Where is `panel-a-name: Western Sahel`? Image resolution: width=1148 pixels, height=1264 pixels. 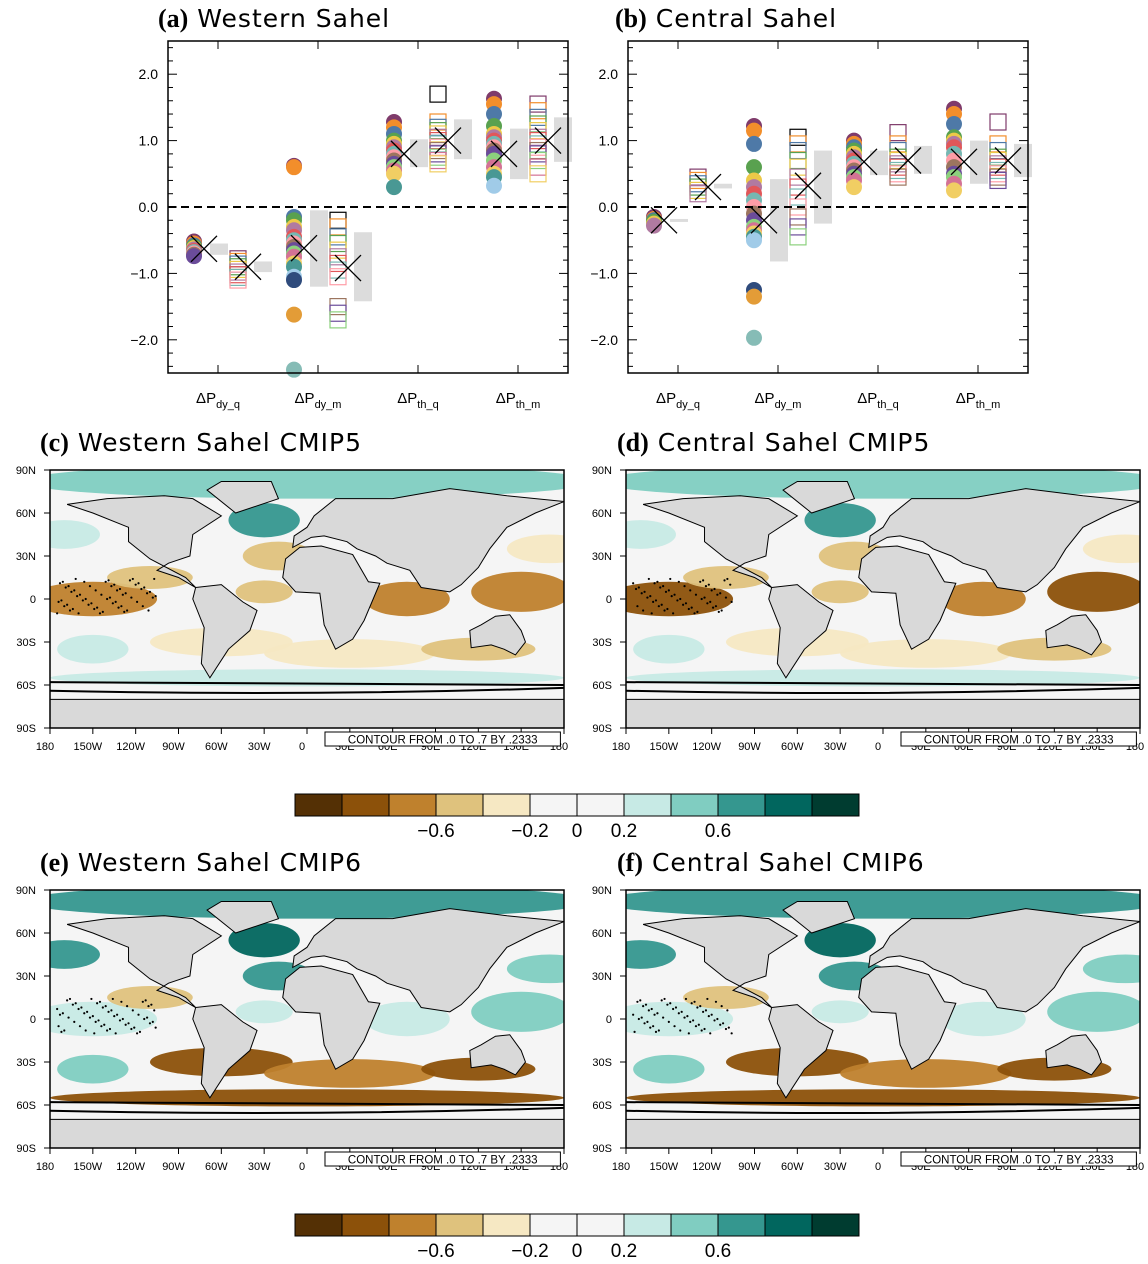
panel-a-name: Western Sahel is located at coordinates (294, 18).